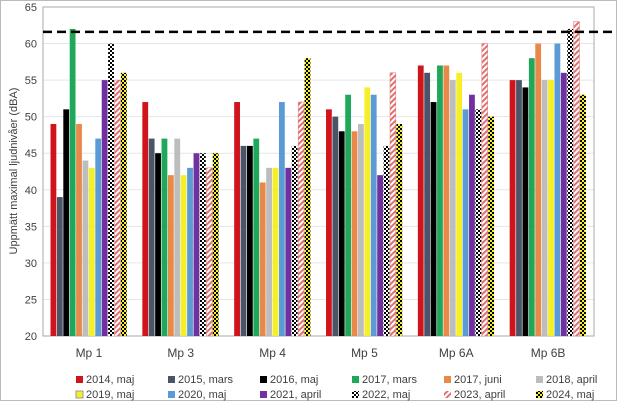  Describe the element at coordinates (31, 8) in the screenshot. I see `y-tick-label: 65` at that location.